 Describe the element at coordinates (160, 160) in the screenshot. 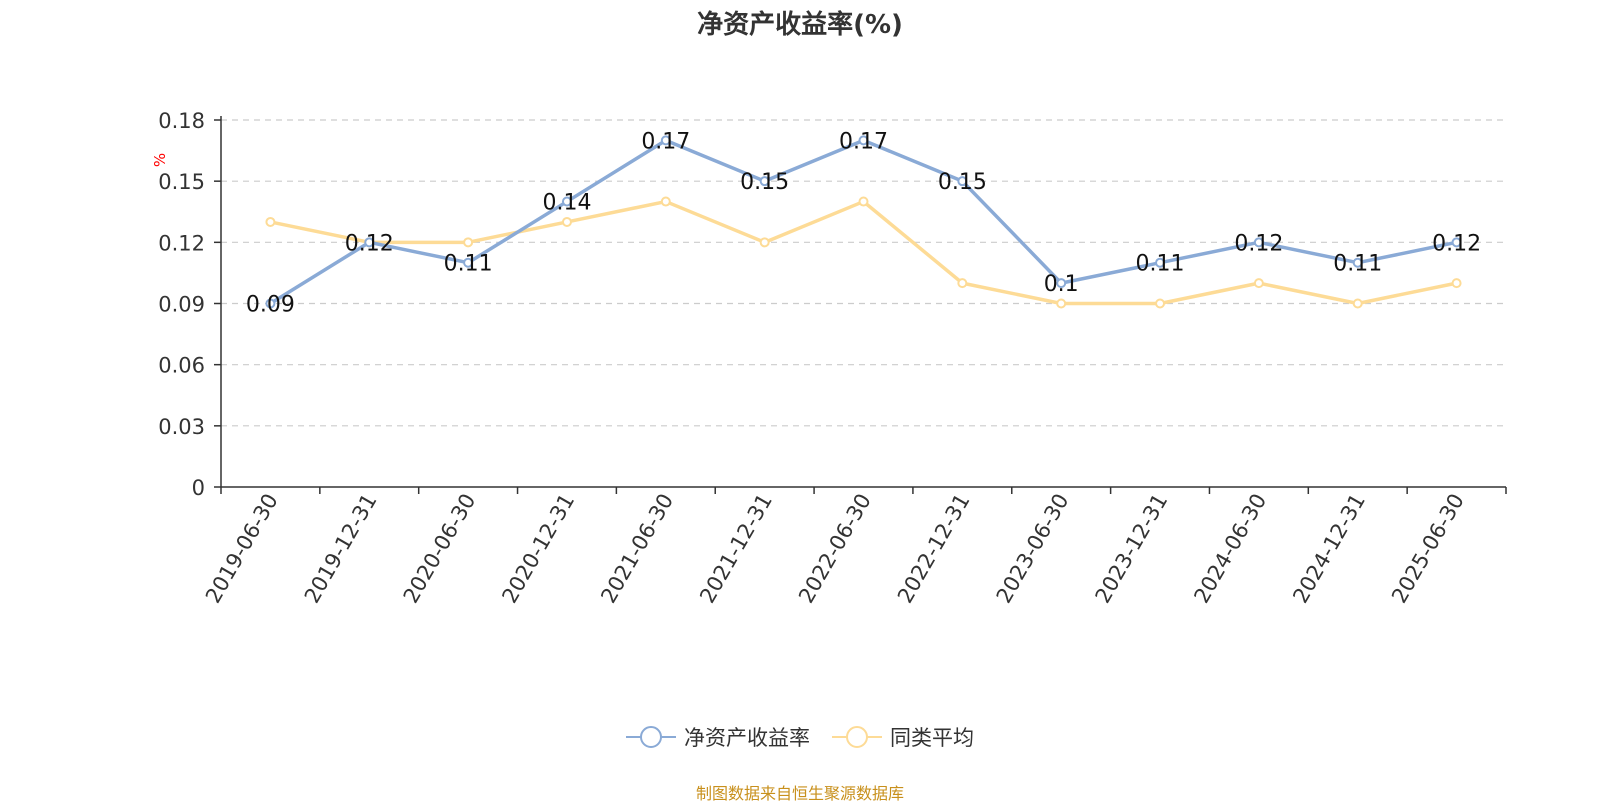

I see `y-axis-label: %` at that location.